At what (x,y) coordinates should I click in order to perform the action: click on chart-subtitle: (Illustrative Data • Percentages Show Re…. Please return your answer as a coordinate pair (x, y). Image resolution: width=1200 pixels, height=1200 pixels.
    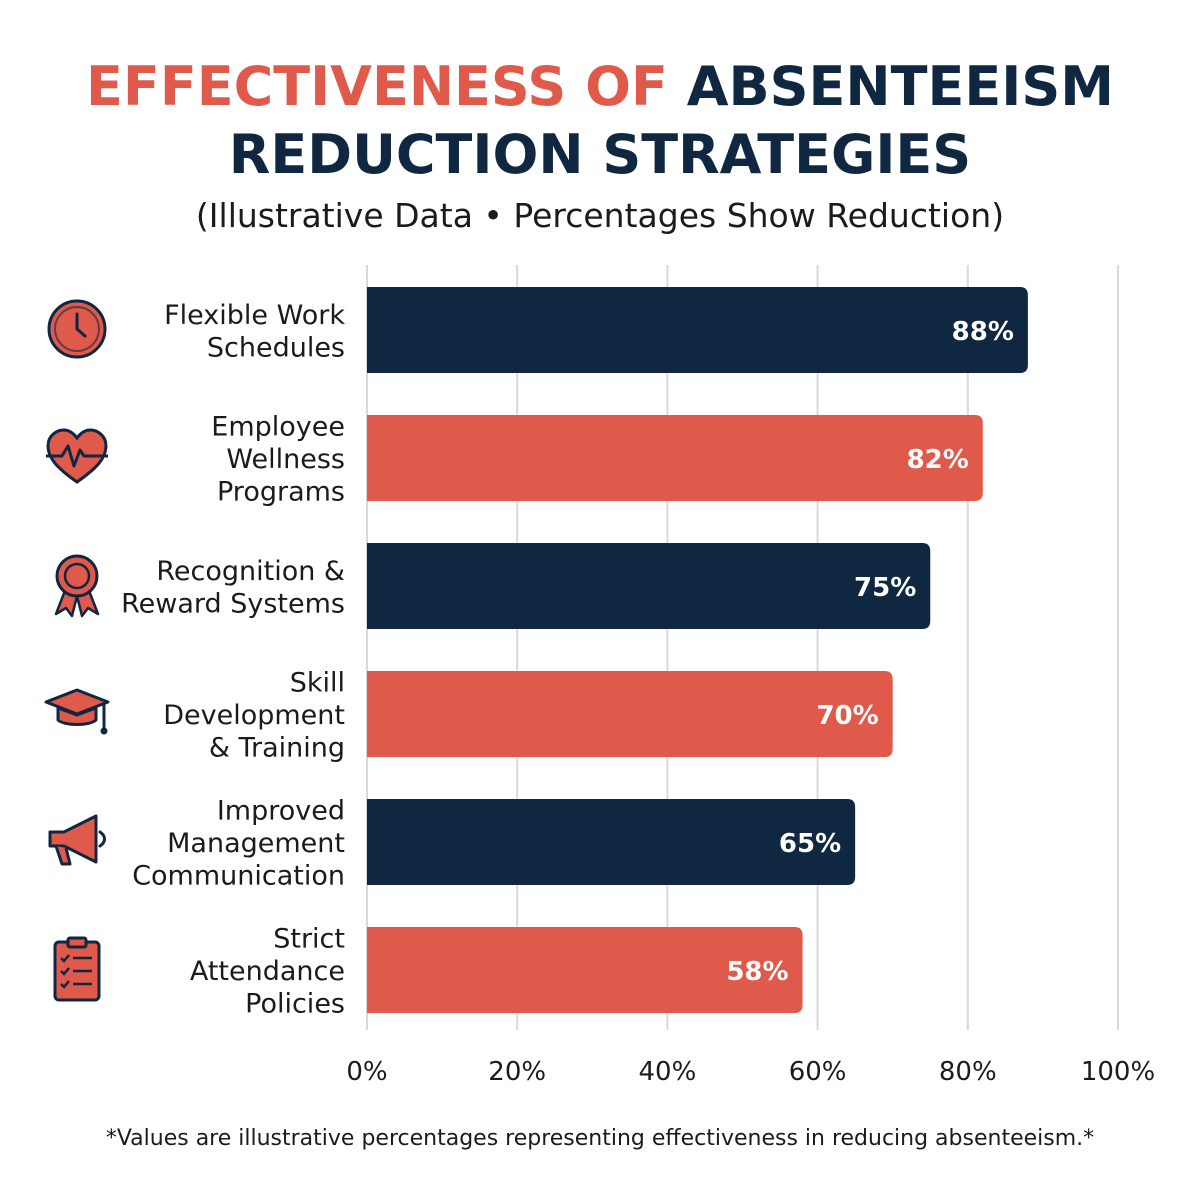
    Looking at the image, I should click on (600, 215).